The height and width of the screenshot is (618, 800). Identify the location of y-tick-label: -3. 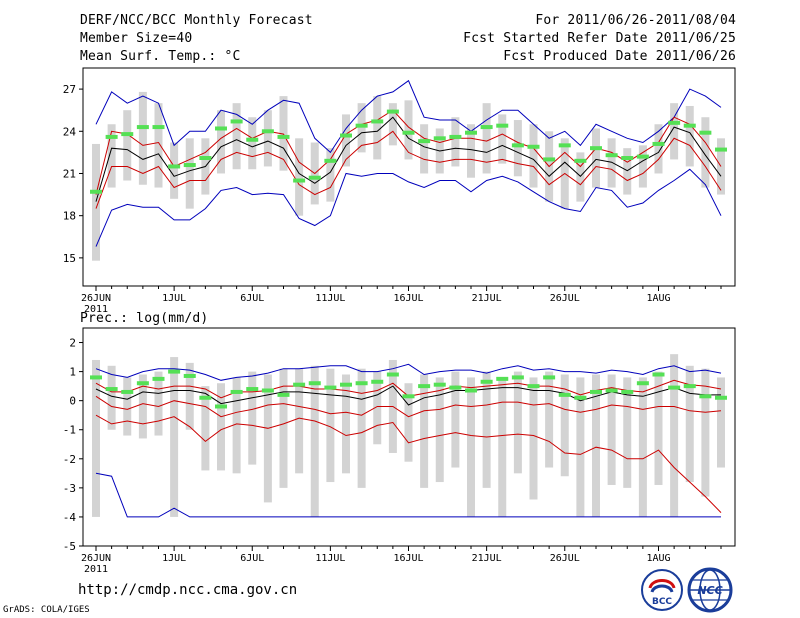
(69, 488).